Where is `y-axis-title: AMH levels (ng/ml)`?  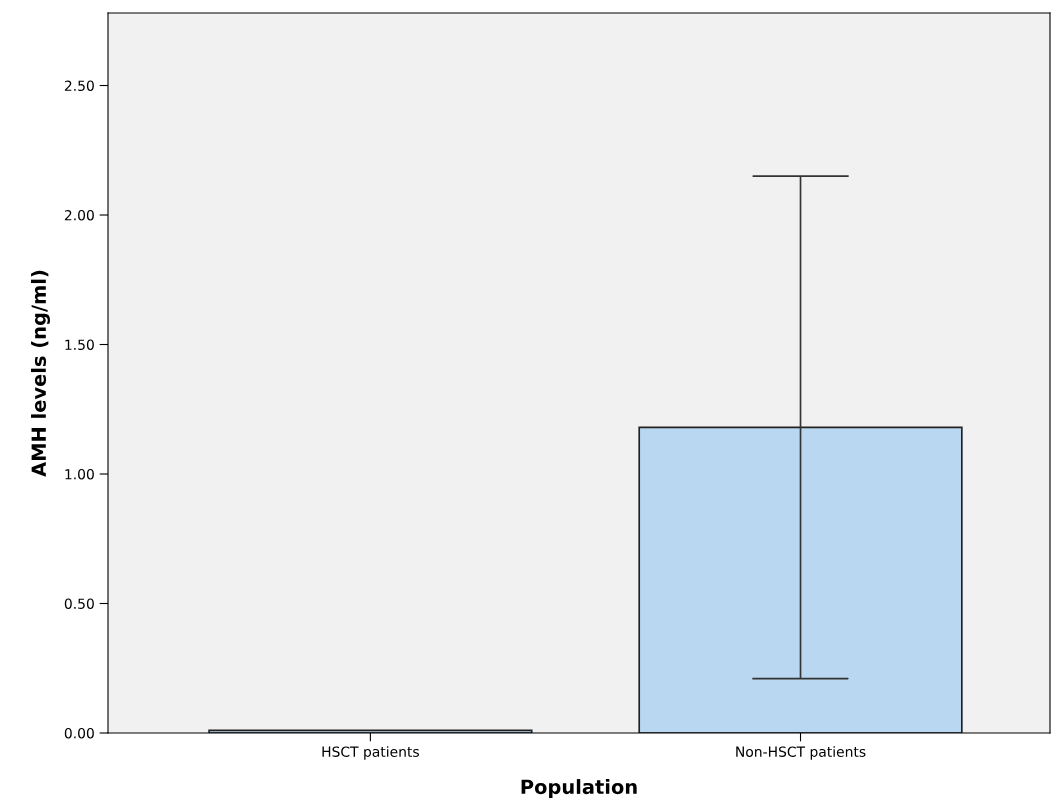 y-axis-title: AMH levels (ng/ml) is located at coordinates (40, 373).